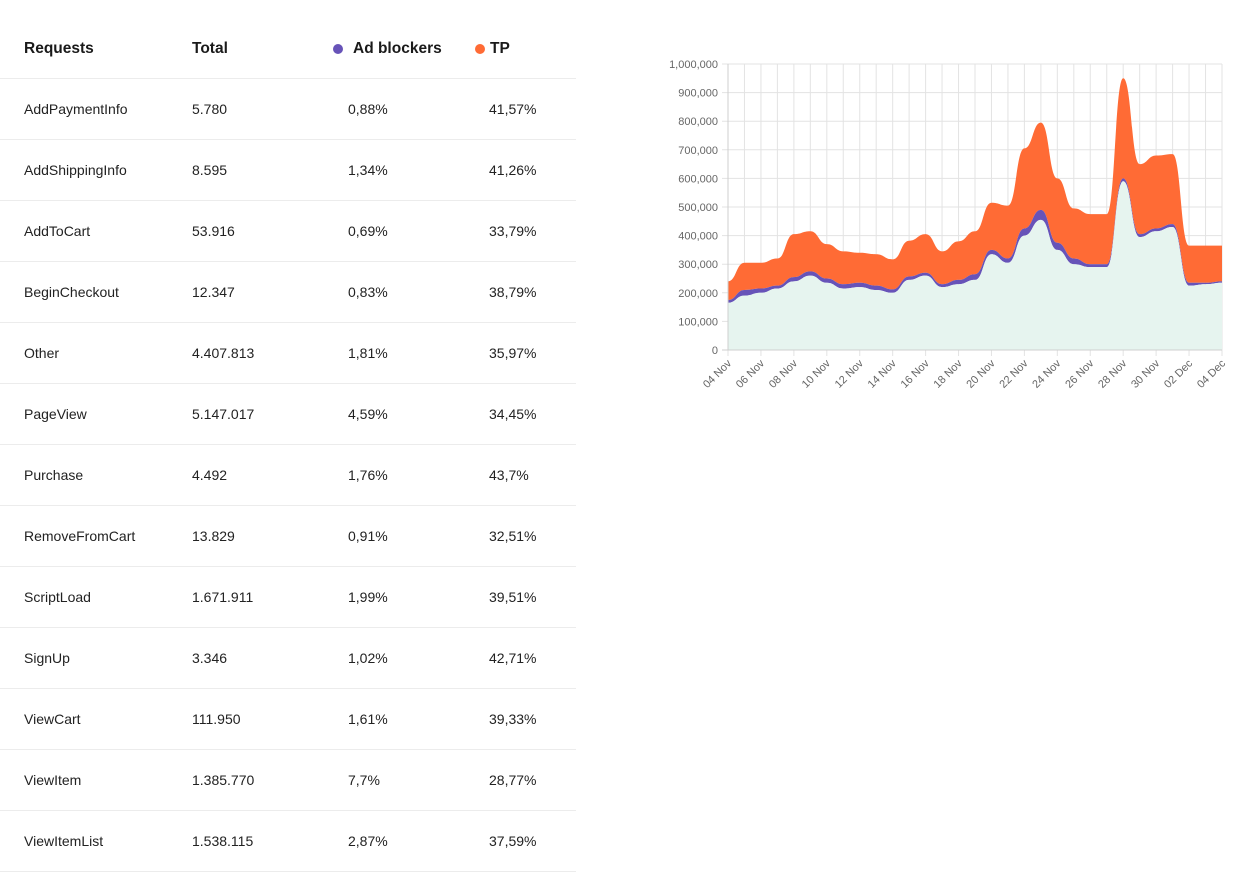 This screenshot has height=878, width=1244. I want to click on table-row: RemoveFromCart 13.829 0,91% 32,51%, so click(288, 536).